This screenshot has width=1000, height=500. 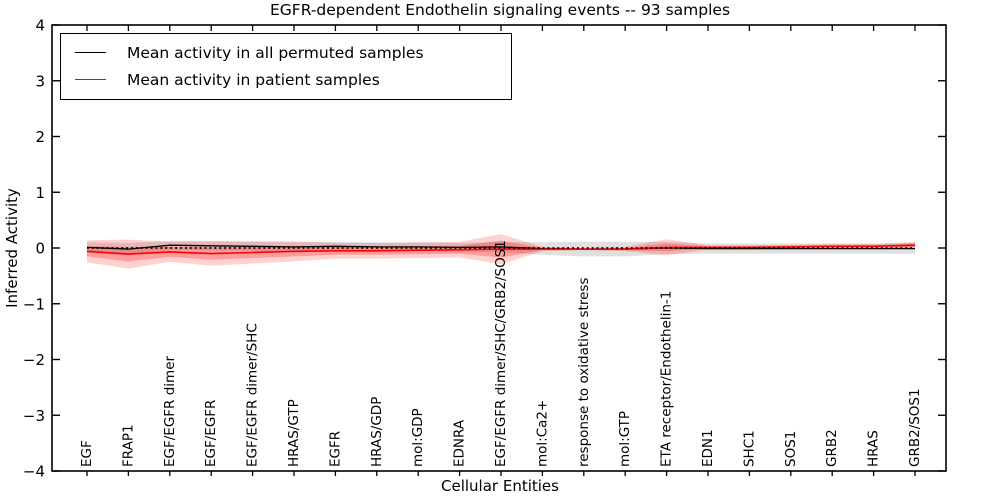 I want to click on legend-line-black, so click(x=90, y=52).